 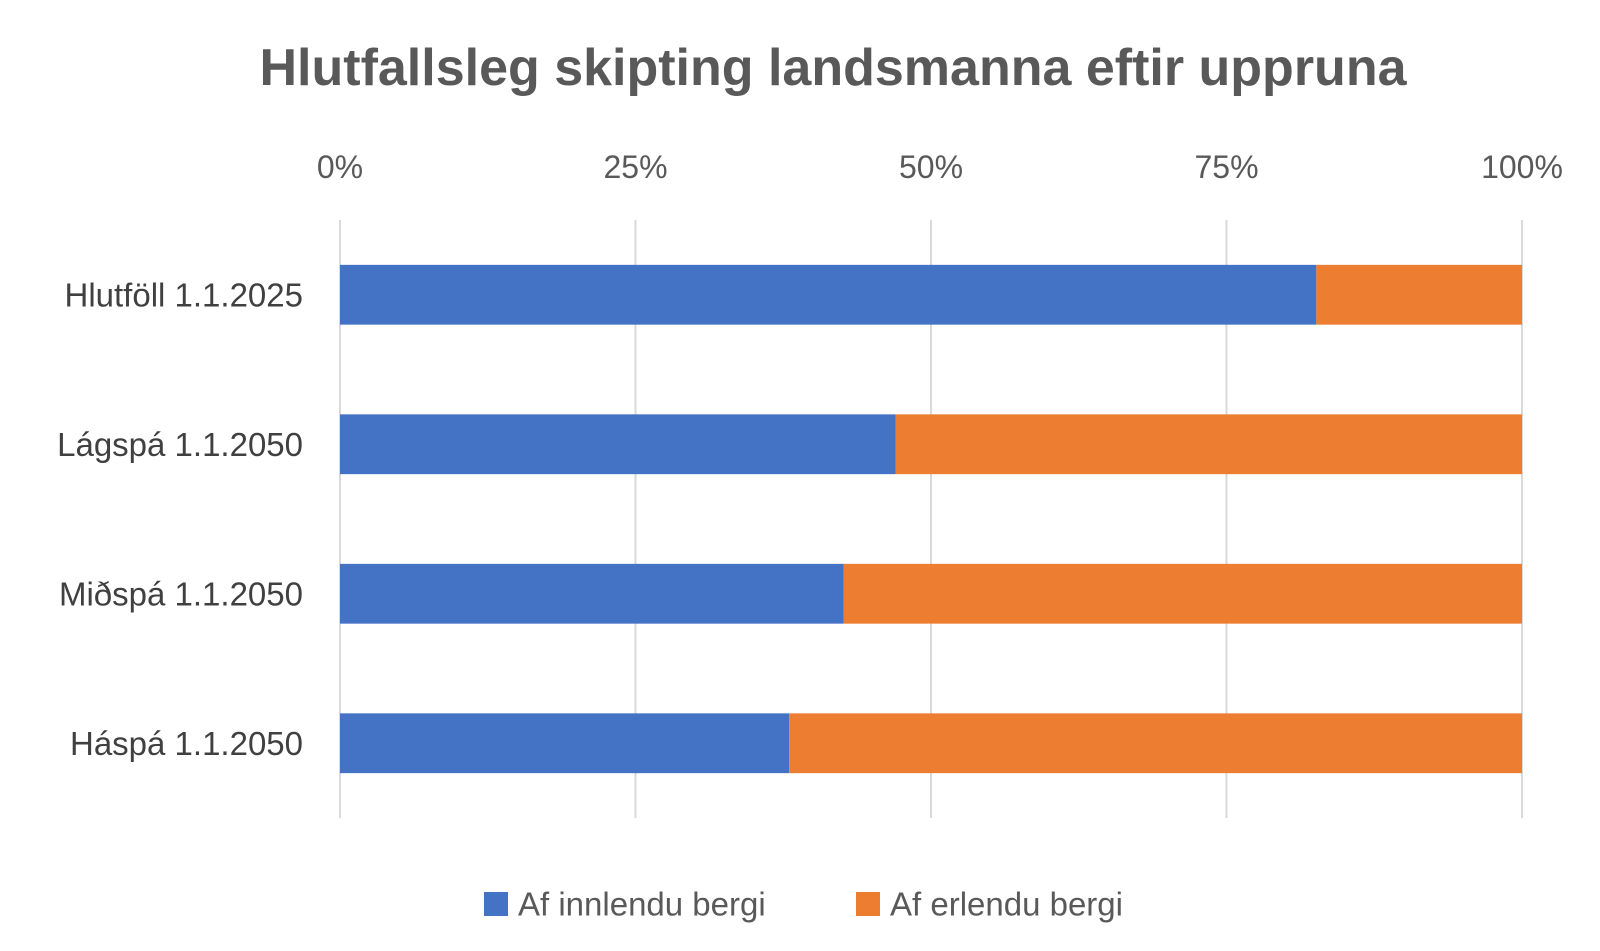 I want to click on x-tick-label: 25%, so click(x=635, y=167).